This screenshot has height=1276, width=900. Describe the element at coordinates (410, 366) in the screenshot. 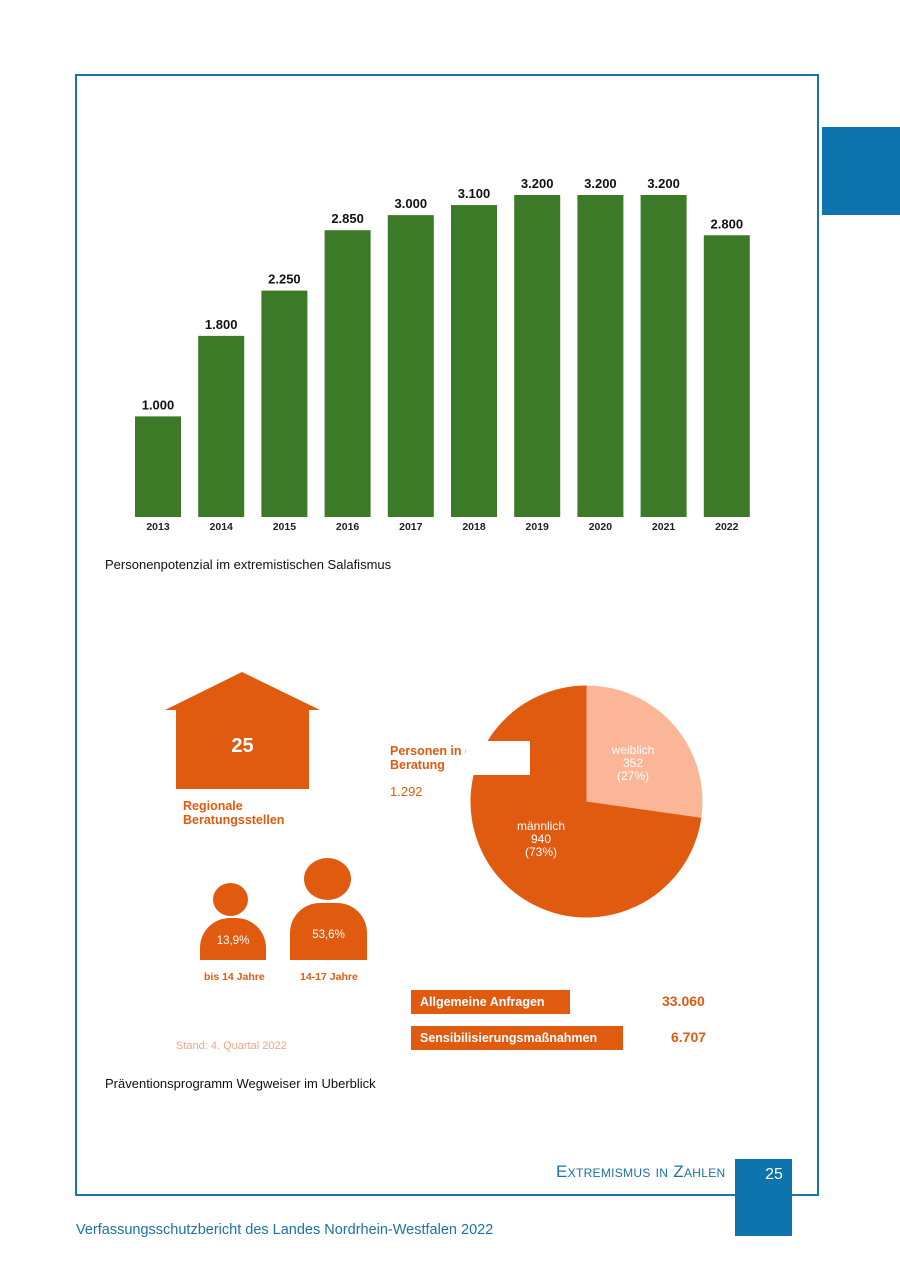

I see `bar-2017` at that location.